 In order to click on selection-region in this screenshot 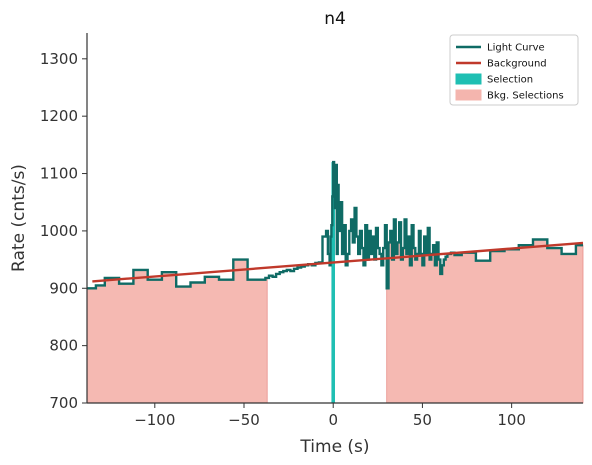, I will do `click(333, 282)`.